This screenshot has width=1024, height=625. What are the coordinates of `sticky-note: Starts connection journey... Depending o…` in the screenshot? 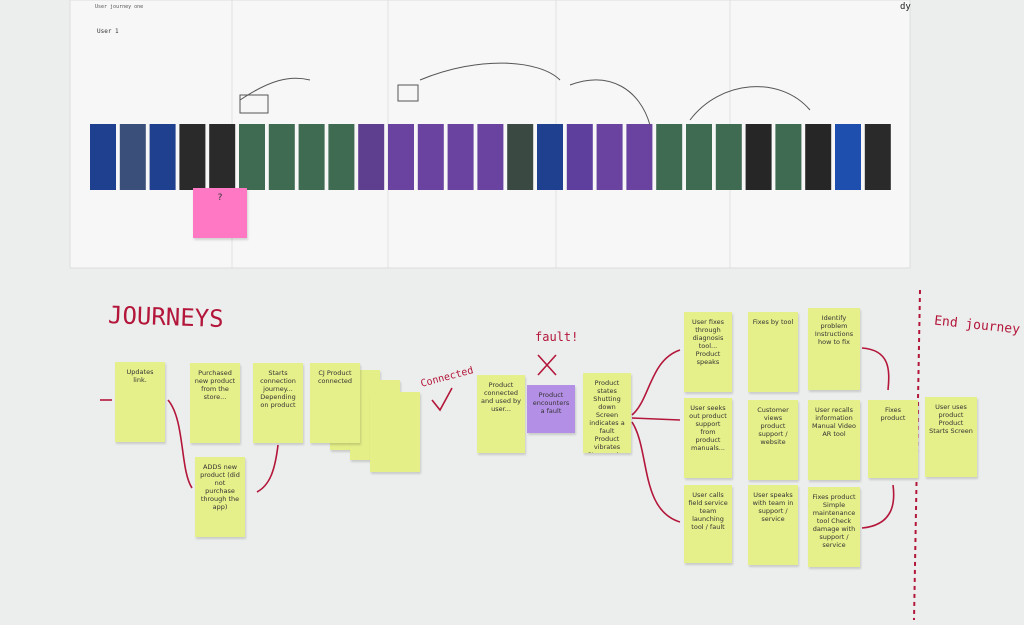 It's located at (278, 403).